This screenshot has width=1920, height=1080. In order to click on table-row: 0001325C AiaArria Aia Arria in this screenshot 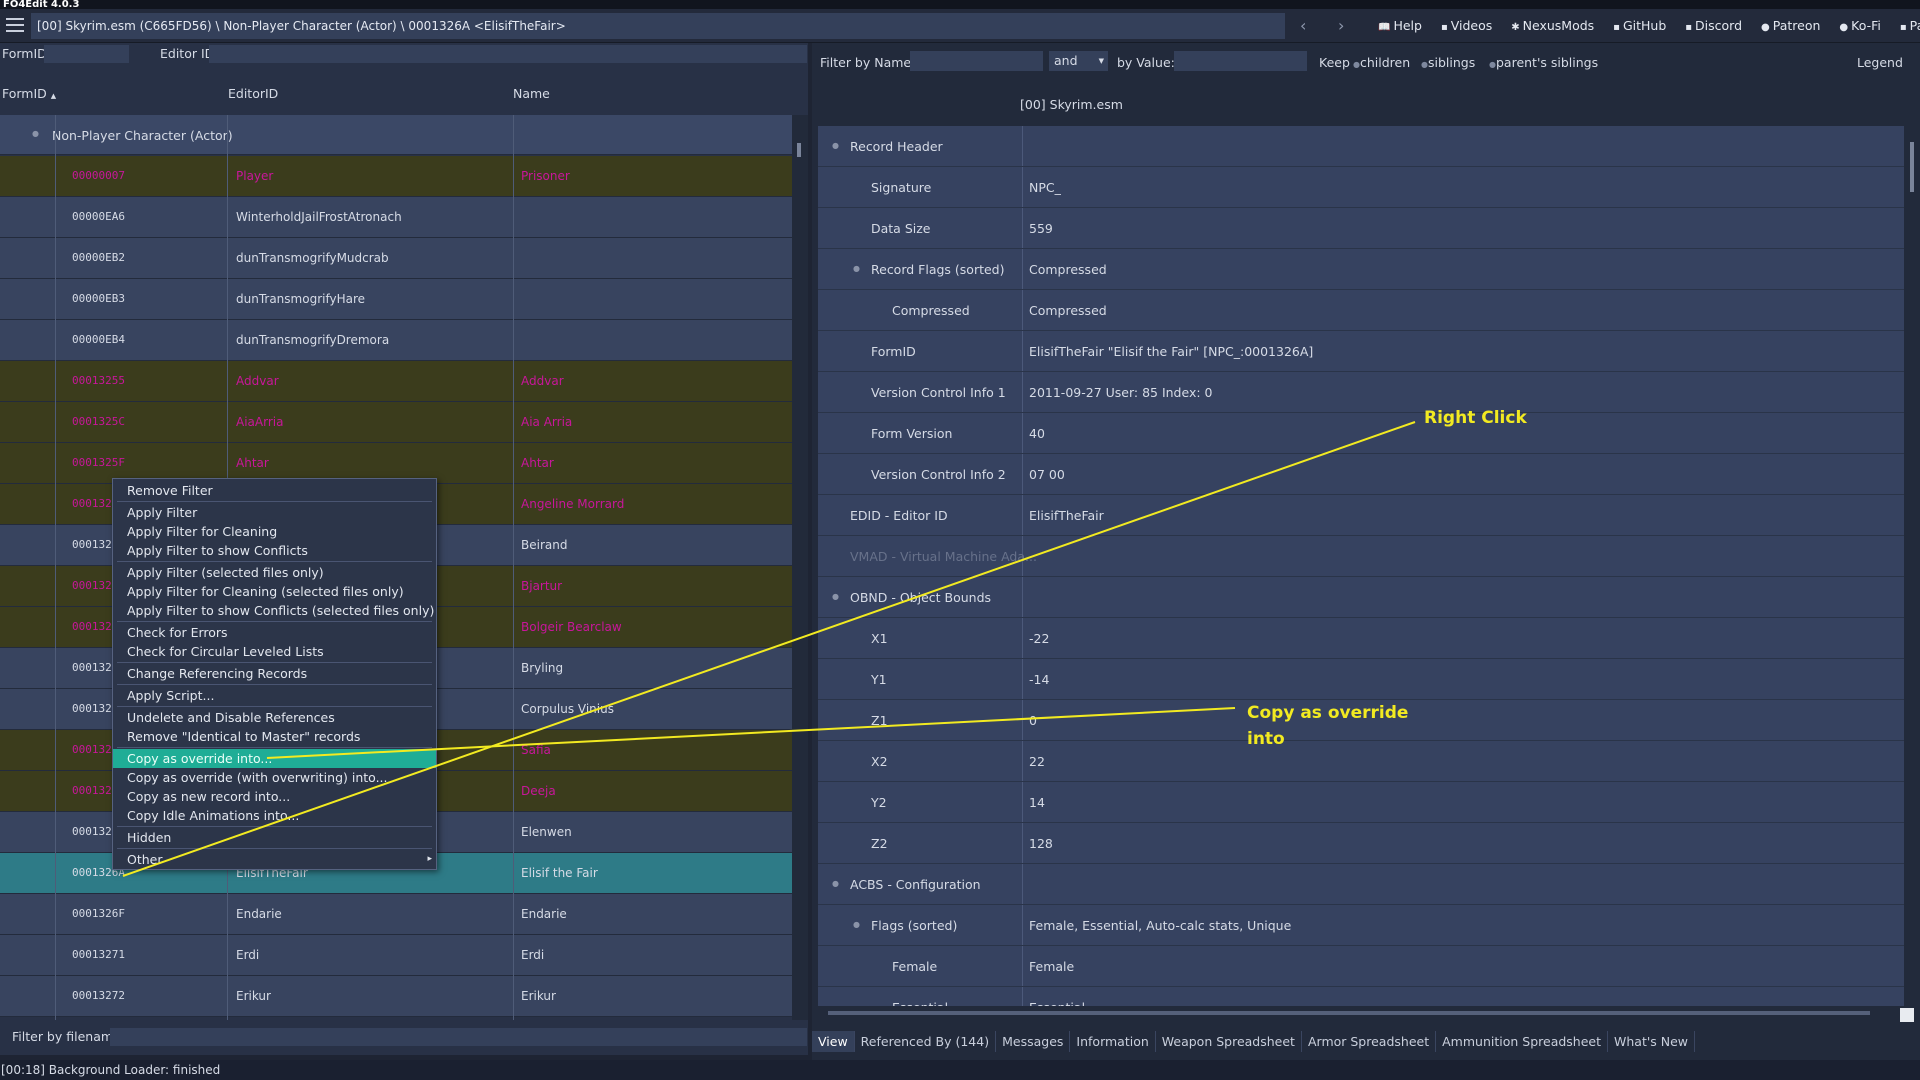, I will do `click(396, 422)`.